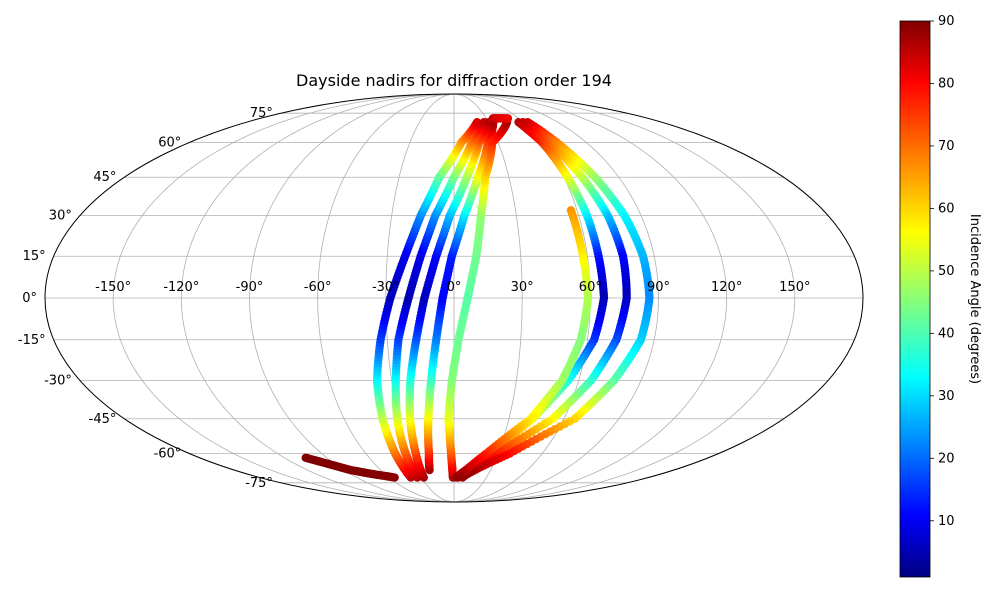  I want to click on lat-tick-label: 15°, so click(34, 256).